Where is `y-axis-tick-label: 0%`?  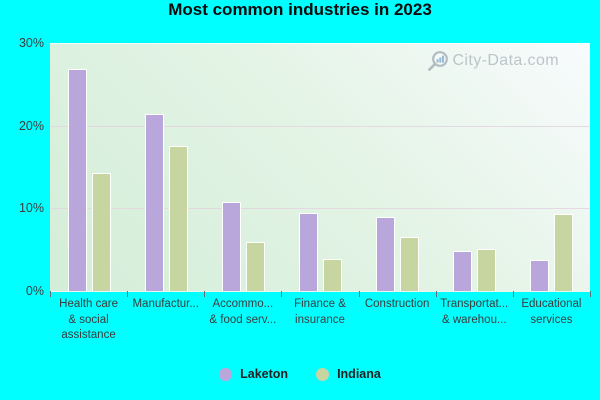 y-axis-tick-label: 0% is located at coordinates (34, 291).